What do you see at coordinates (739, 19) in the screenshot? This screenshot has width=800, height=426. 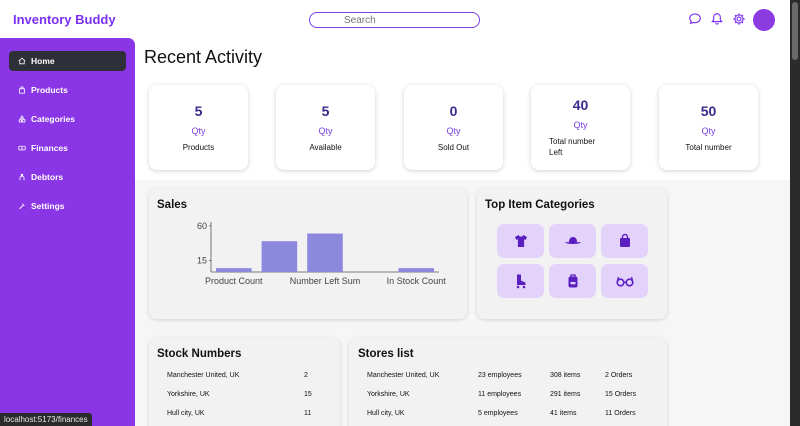 I see `gear-icon` at bounding box center [739, 19].